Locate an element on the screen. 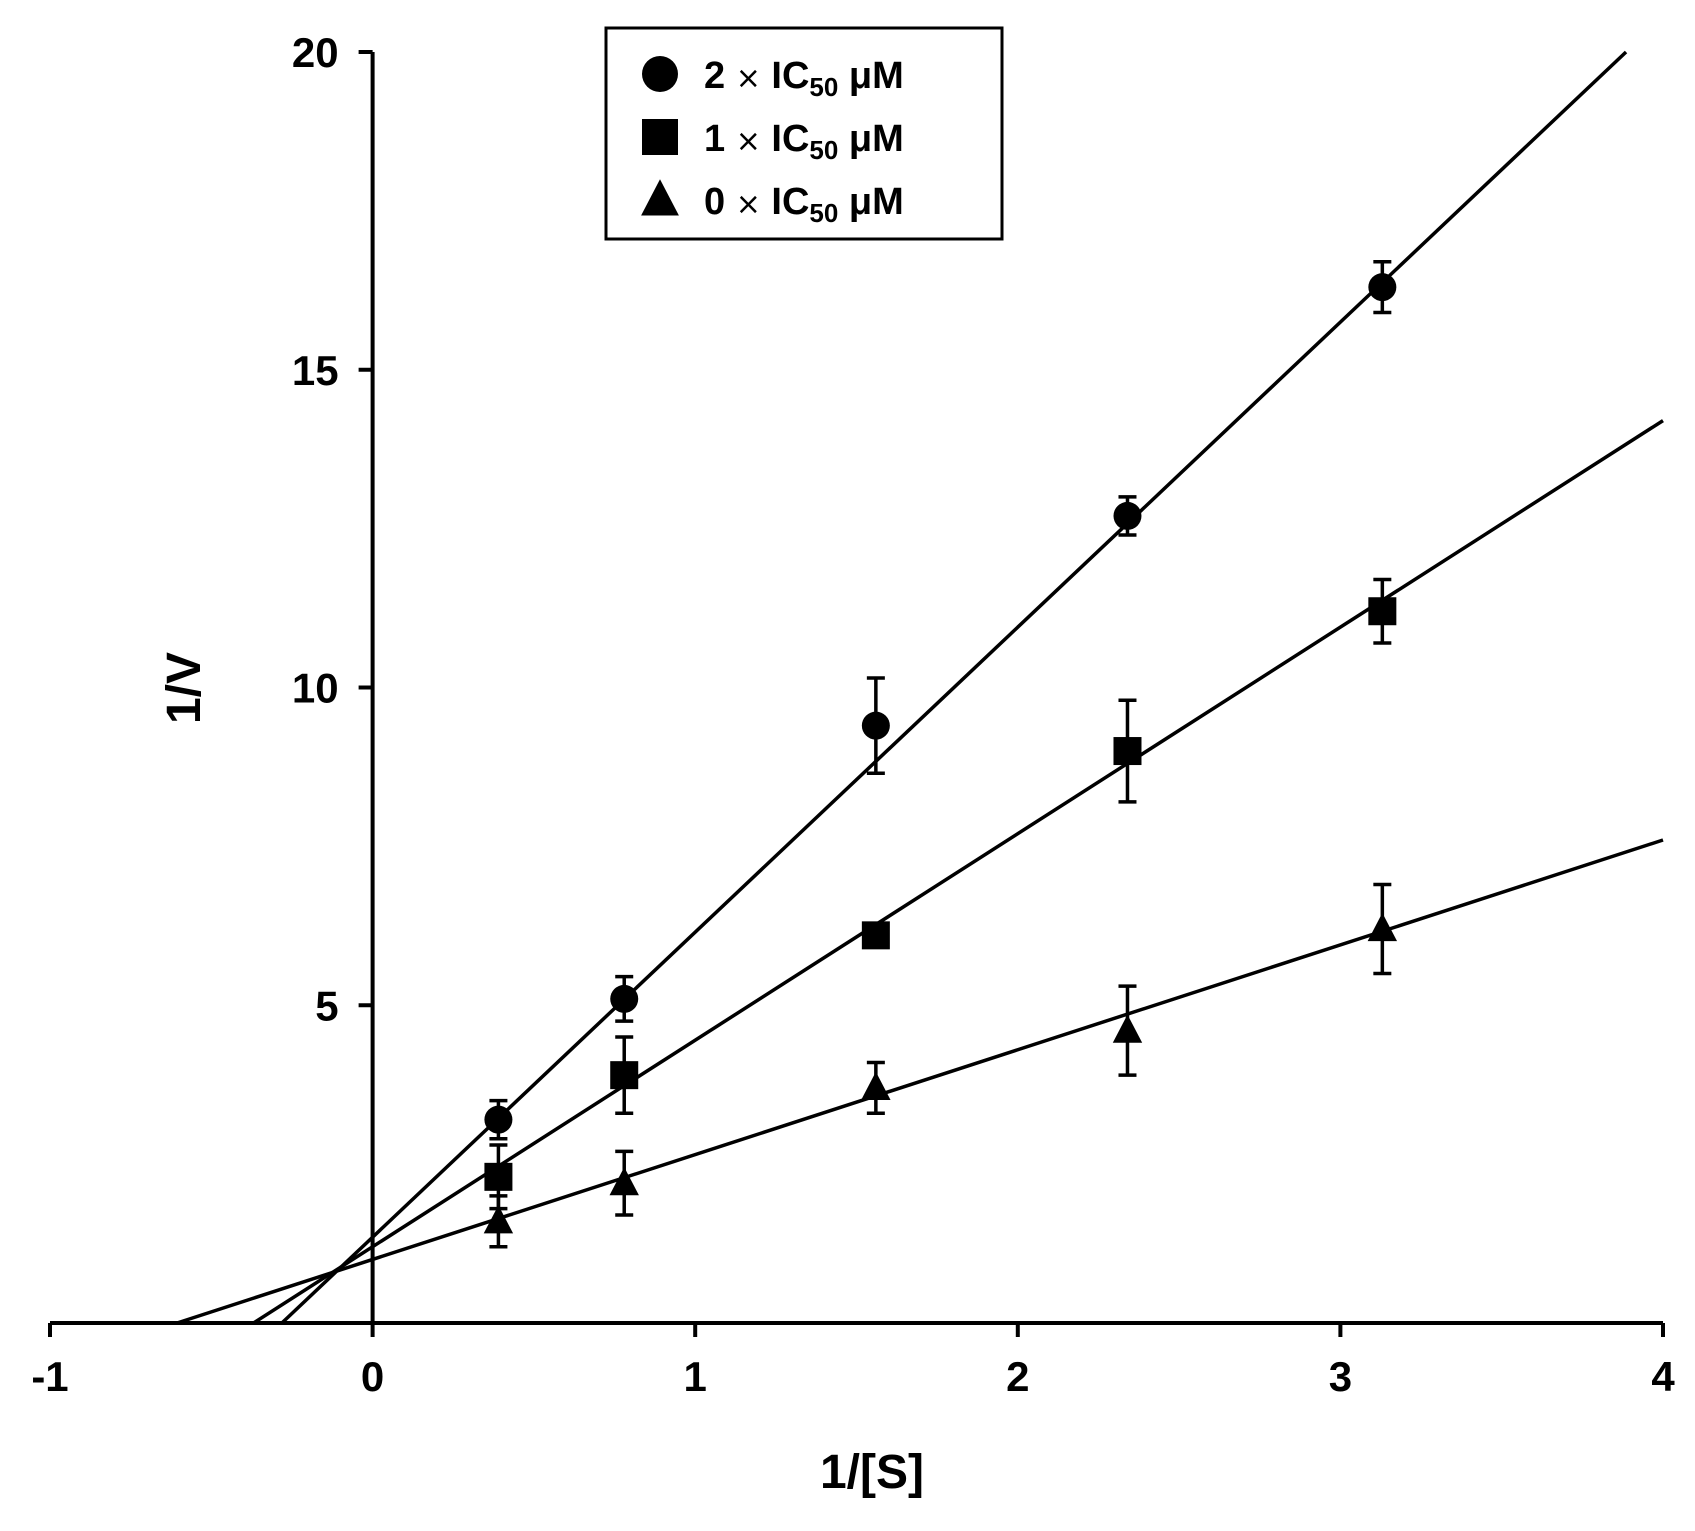  x-axis-title: 1/[S] is located at coordinates (872, 1472).